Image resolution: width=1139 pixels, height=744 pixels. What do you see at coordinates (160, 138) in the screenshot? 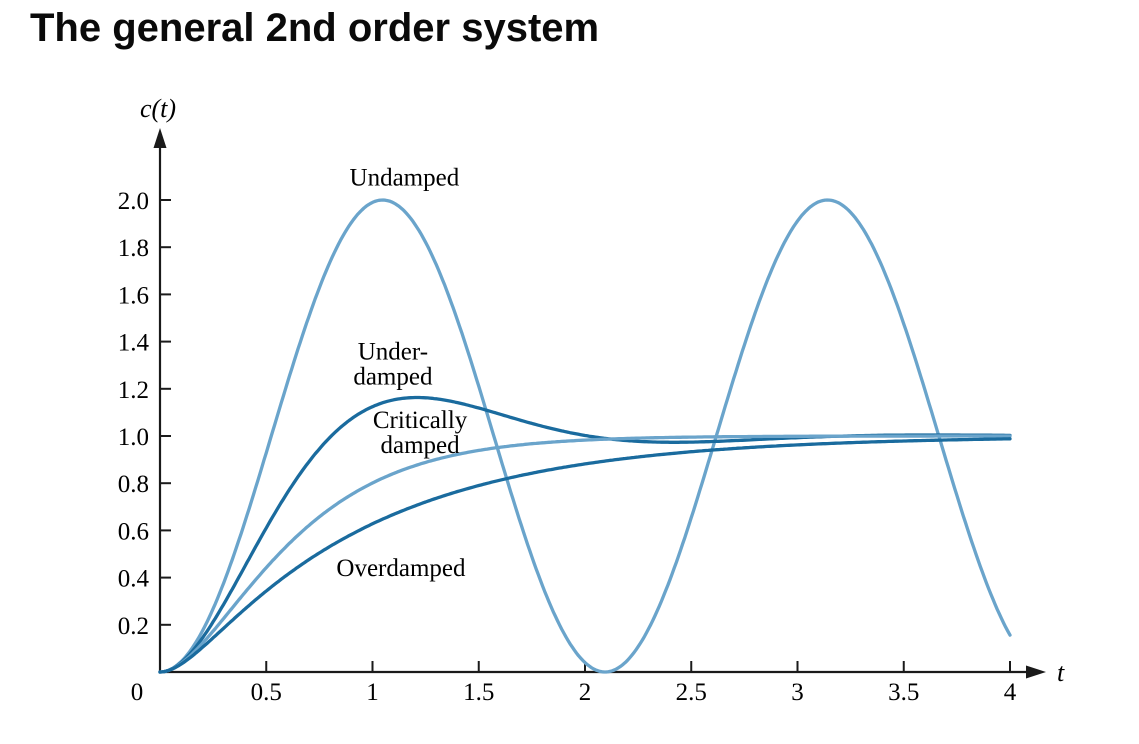
I see `y-axis-arrowhead` at bounding box center [160, 138].